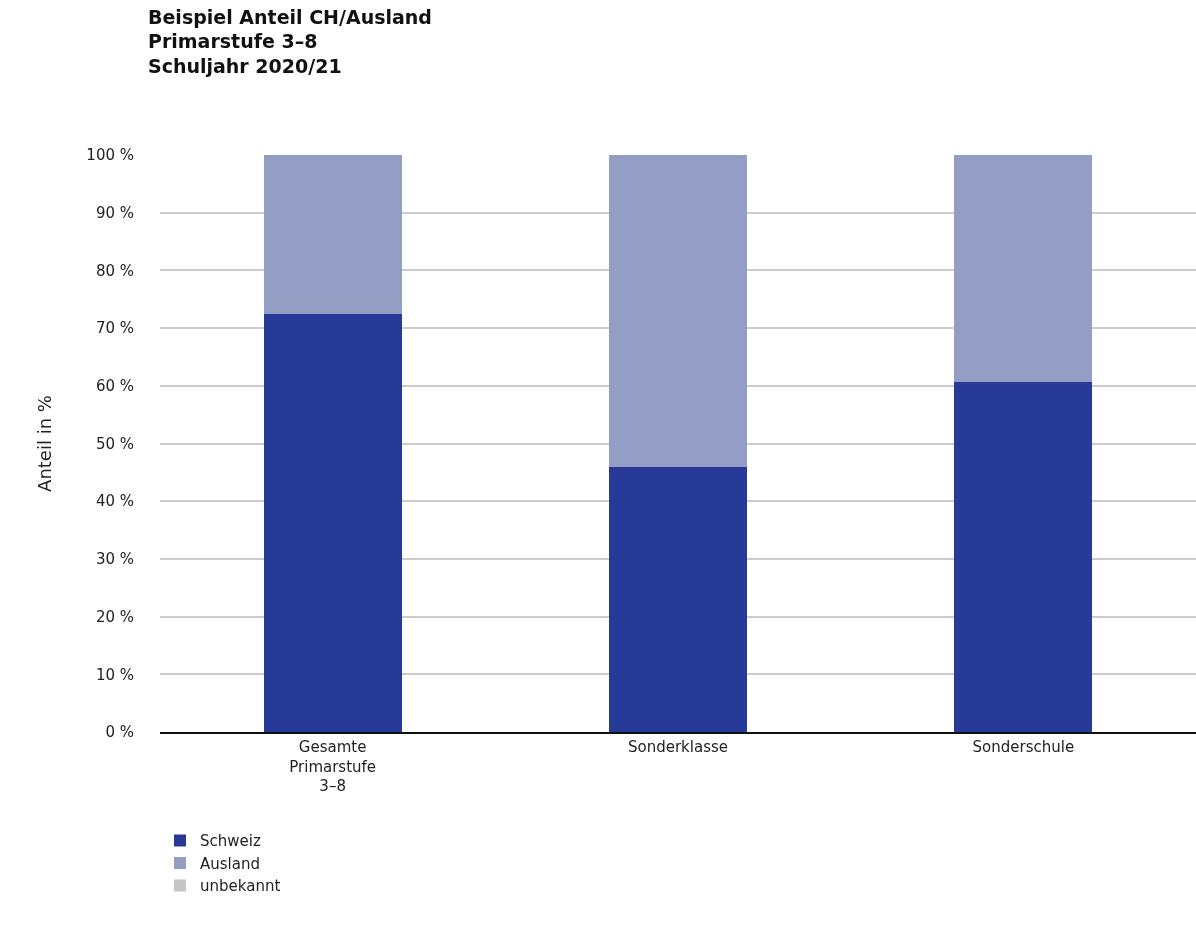 The image size is (1196, 947). Describe the element at coordinates (119, 732) in the screenshot. I see `y-tick-label: 0 %` at that location.